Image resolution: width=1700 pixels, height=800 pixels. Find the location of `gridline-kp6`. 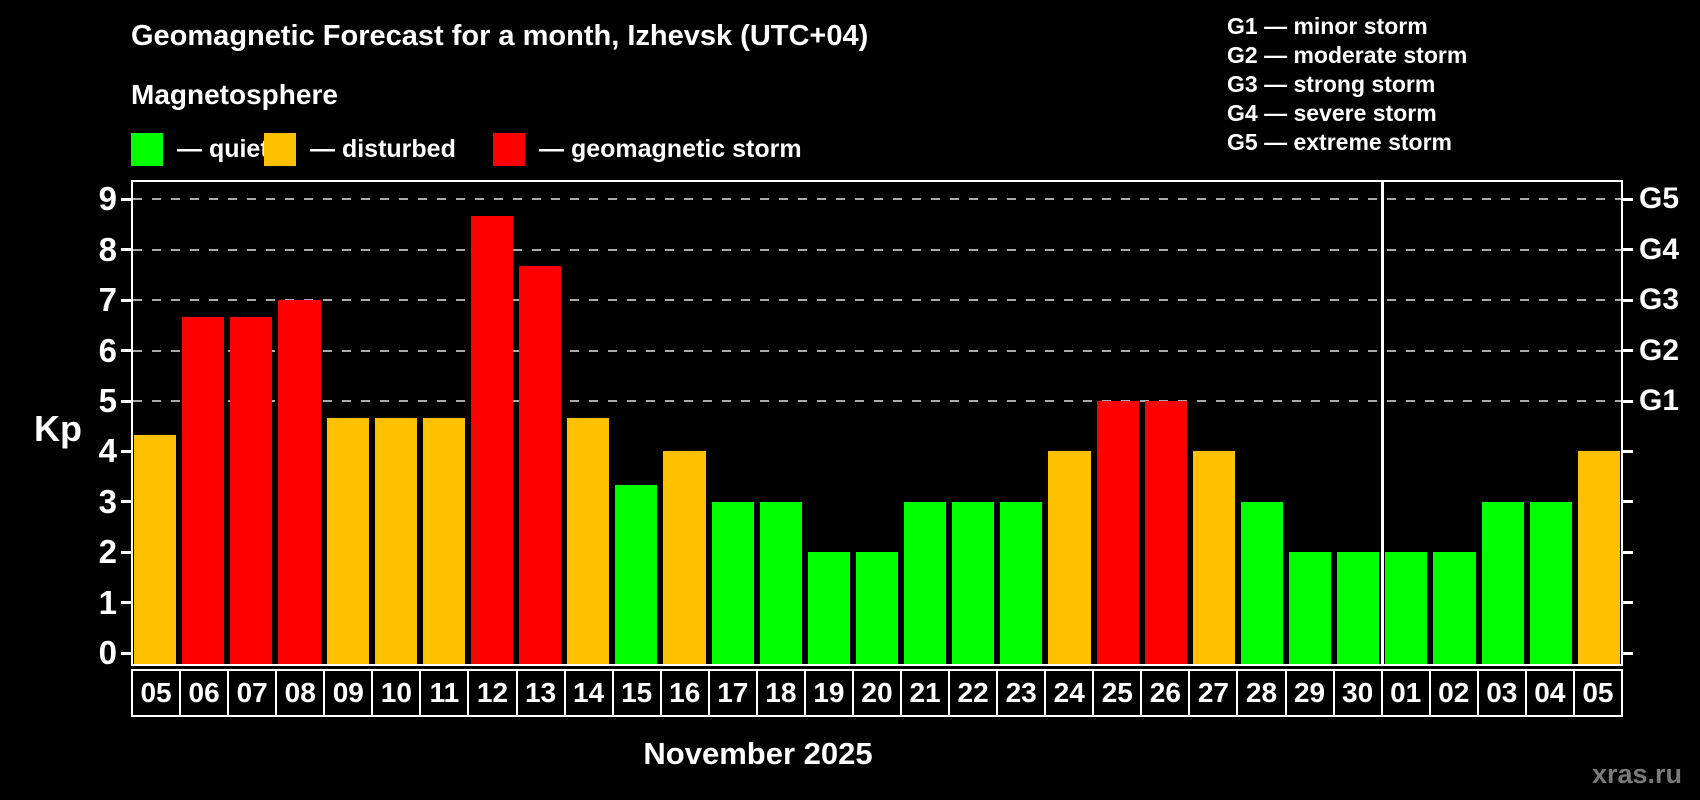

gridline-kp6 is located at coordinates (877, 350).